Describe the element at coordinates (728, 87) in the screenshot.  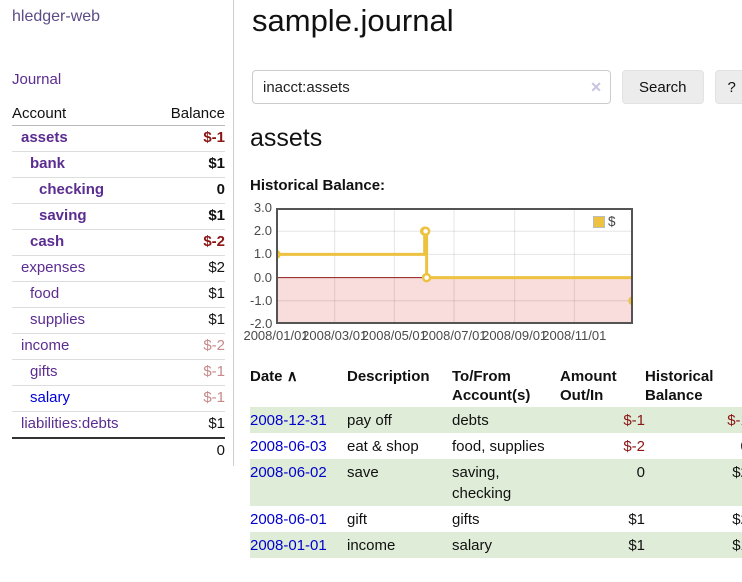
I see `help-button: ?` at that location.